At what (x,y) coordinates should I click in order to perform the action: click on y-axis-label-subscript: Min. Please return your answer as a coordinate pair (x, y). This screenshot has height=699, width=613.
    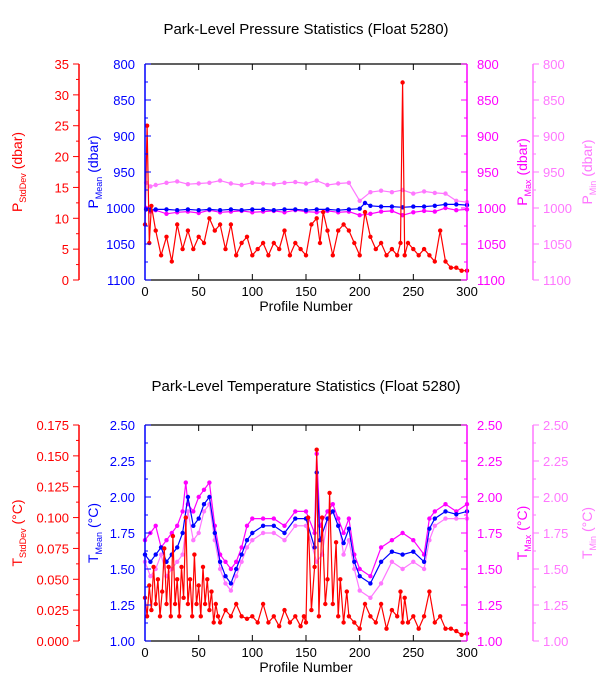
    Looking at the image, I should click on (593, 188).